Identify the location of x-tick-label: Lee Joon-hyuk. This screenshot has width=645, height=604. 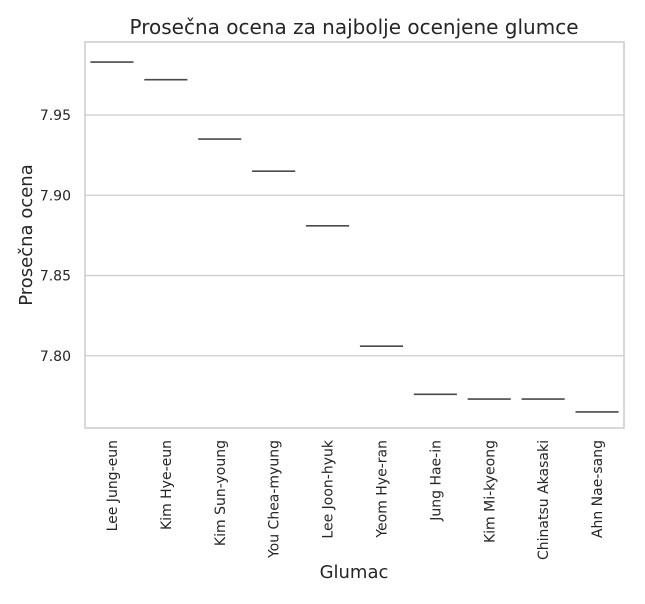
(329, 488).